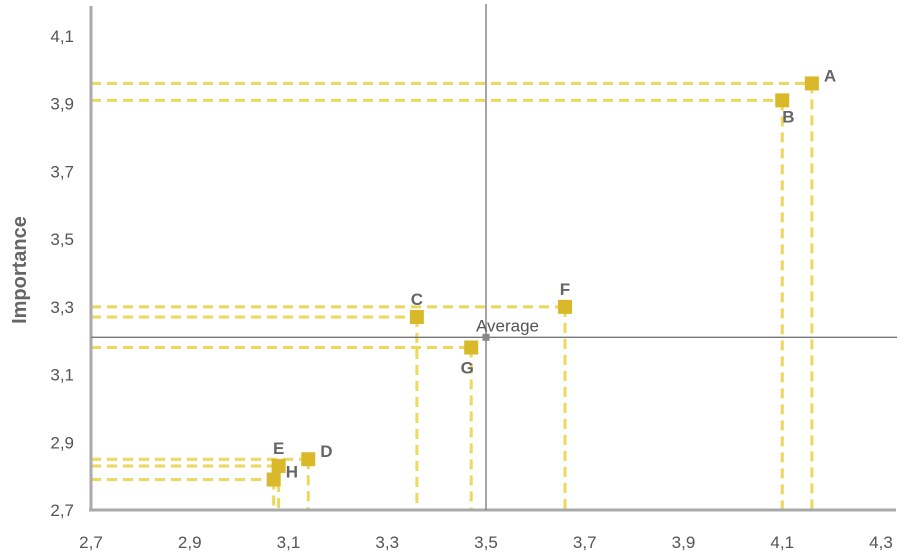 The height and width of the screenshot is (554, 899). What do you see at coordinates (830, 75) in the screenshot?
I see `data-point-label-A: A` at bounding box center [830, 75].